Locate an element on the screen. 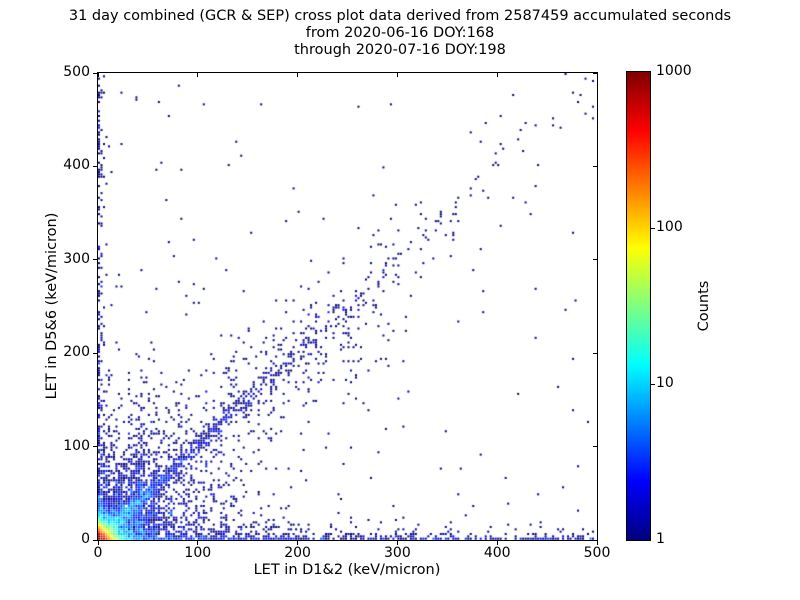  y-axis-label: LET in D5&6 (keV/micron) is located at coordinates (52, 306).